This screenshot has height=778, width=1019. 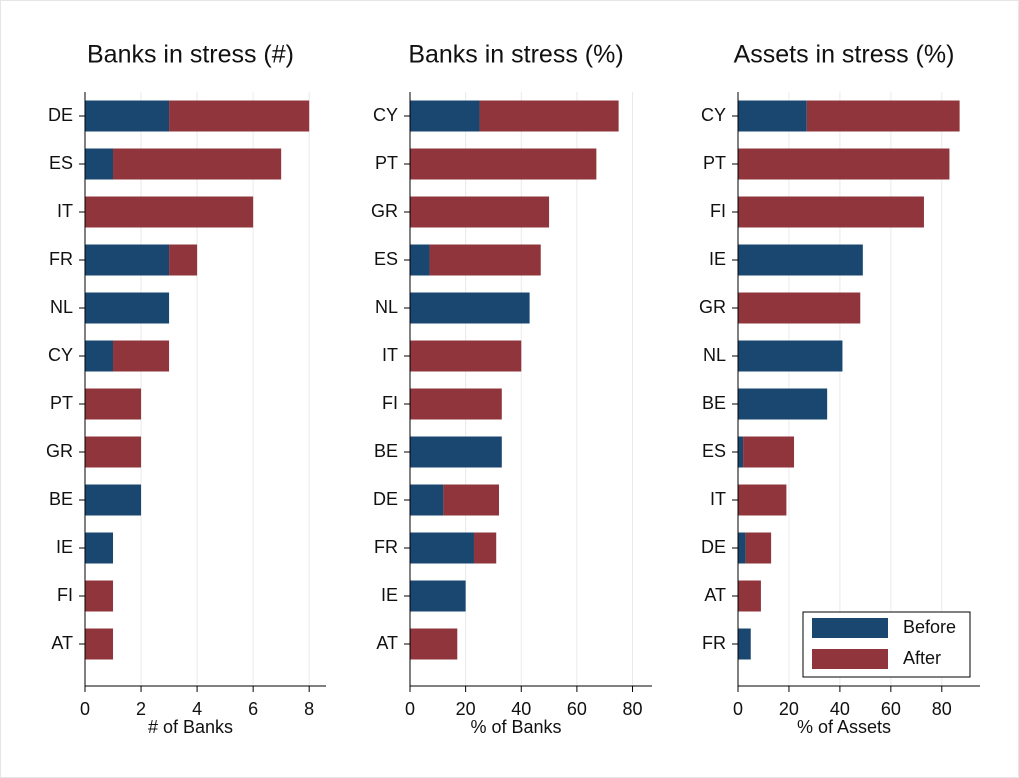 What do you see at coordinates (410, 709) in the screenshot?
I see `x-tick-label: 0` at bounding box center [410, 709].